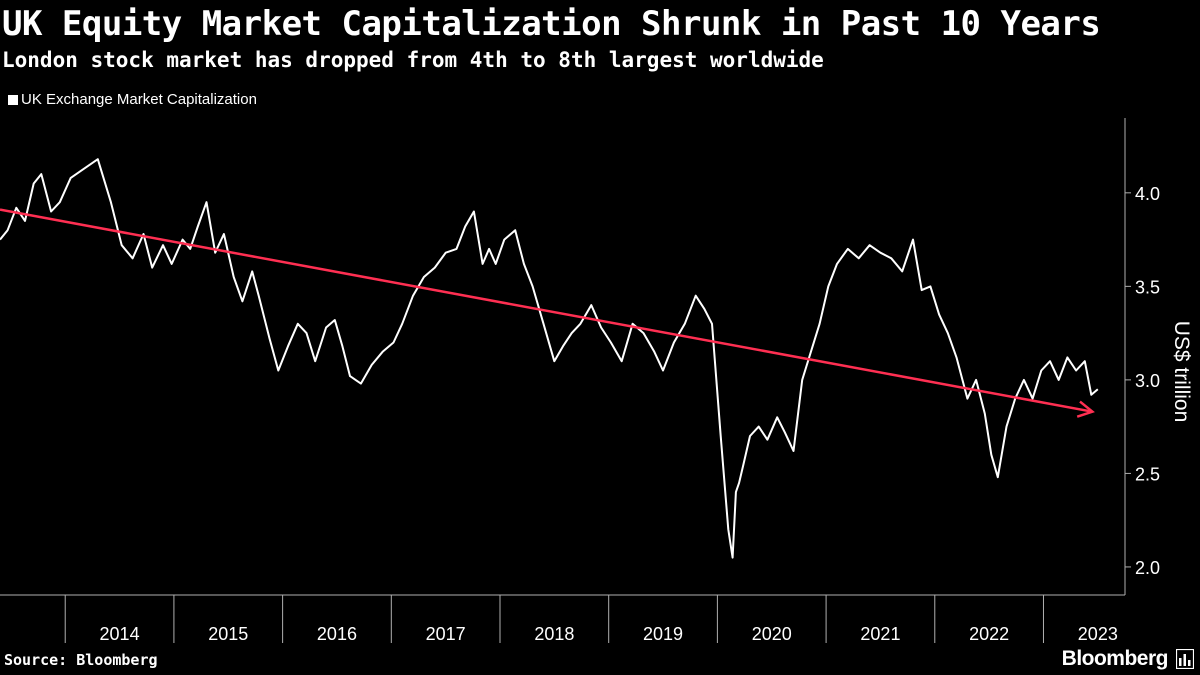 This screenshot has width=1200, height=675. I want to click on x-tick-label: 2014, so click(120, 634).